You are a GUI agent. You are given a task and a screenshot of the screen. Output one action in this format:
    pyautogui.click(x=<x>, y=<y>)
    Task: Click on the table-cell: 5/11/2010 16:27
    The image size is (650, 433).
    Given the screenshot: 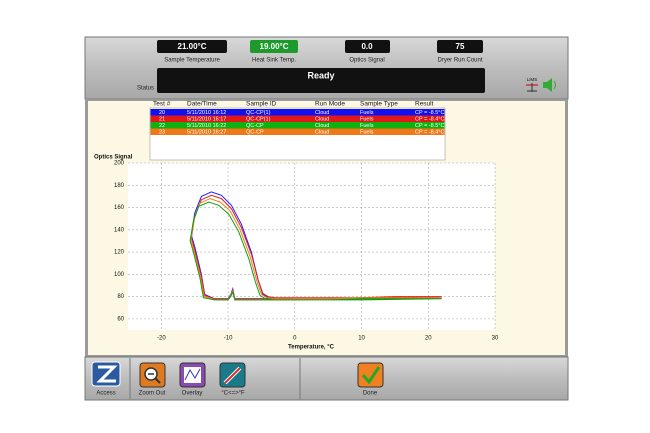 What is the action you would take?
    pyautogui.click(x=206, y=132)
    